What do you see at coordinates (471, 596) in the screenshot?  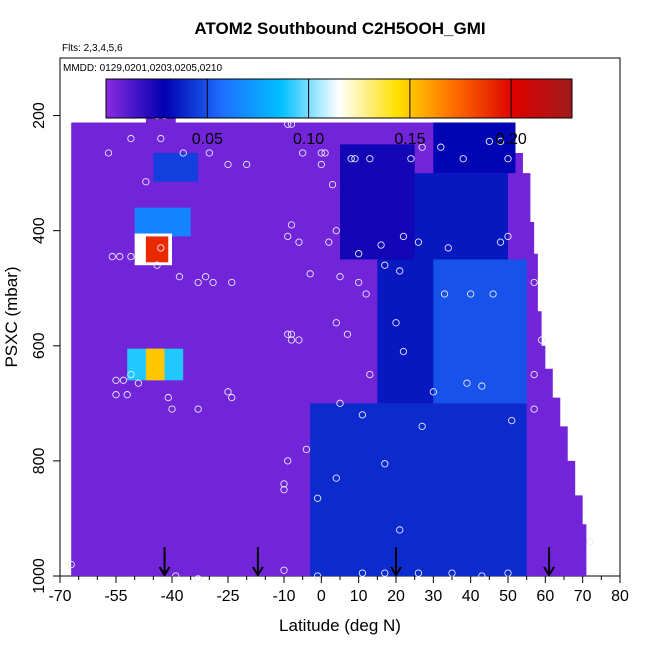 I see `x-tick-label: 40` at bounding box center [471, 596].